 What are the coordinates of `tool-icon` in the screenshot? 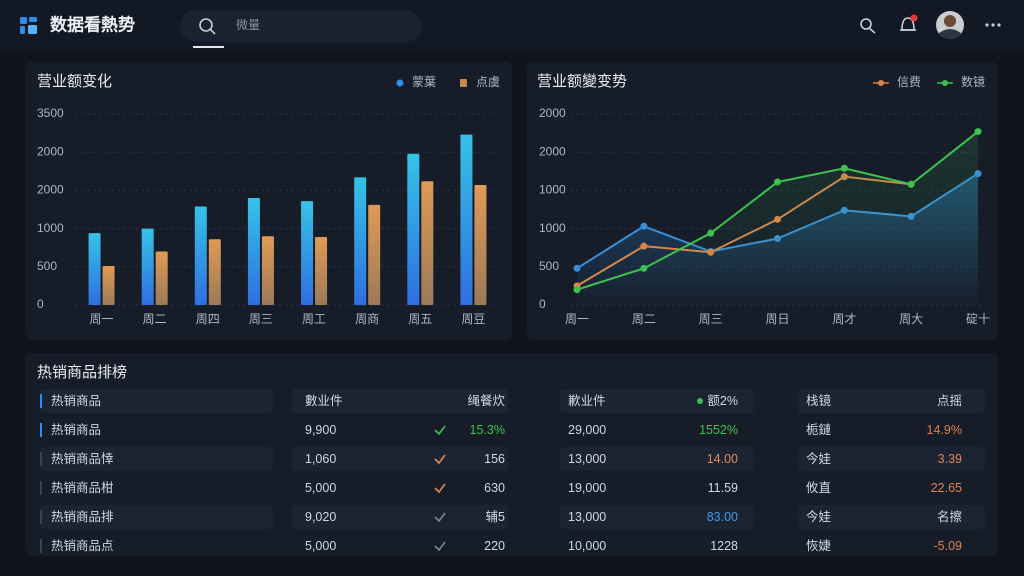 It's located at (868, 26).